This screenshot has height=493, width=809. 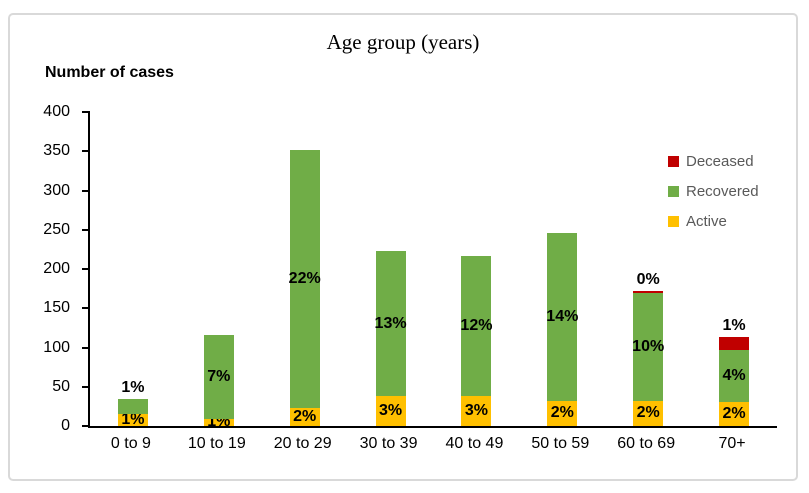 I want to click on data-label-recovered: 4%, so click(x=734, y=376).